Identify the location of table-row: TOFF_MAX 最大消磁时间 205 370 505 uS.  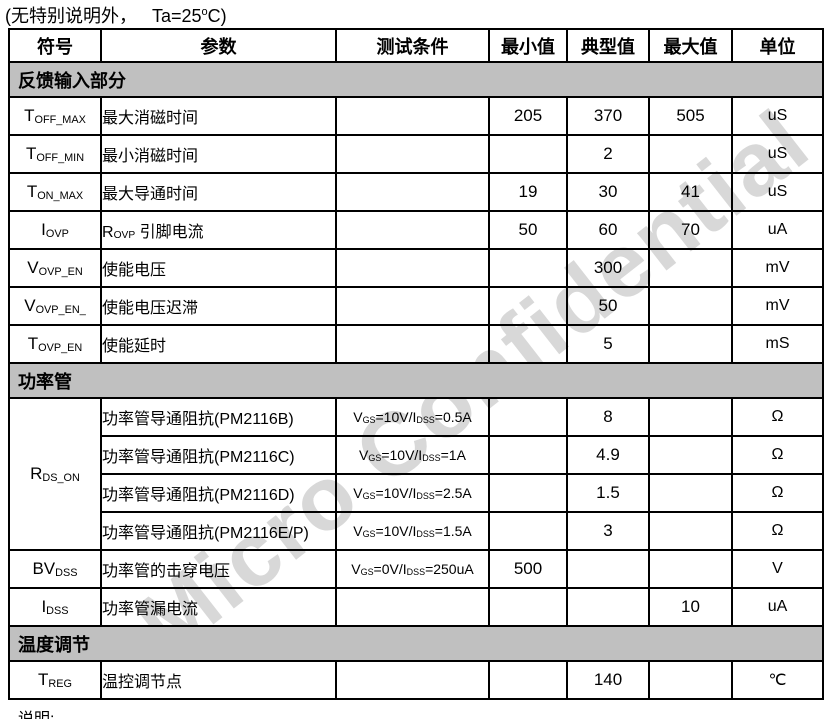
(416, 116).